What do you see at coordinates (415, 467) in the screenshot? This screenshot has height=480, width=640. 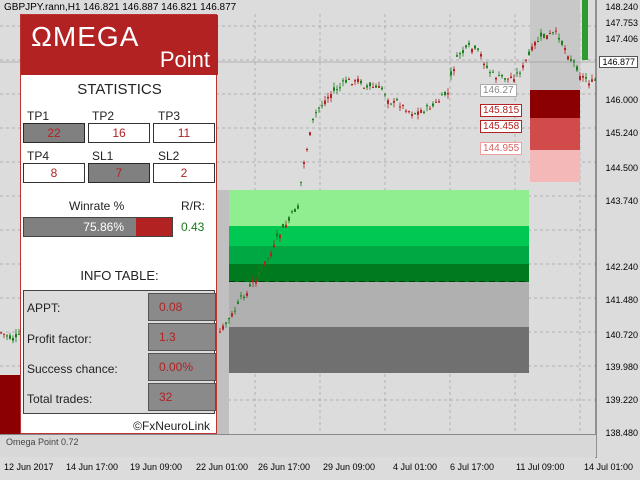 I see `time-tick: 4 Jul 01:00` at bounding box center [415, 467].